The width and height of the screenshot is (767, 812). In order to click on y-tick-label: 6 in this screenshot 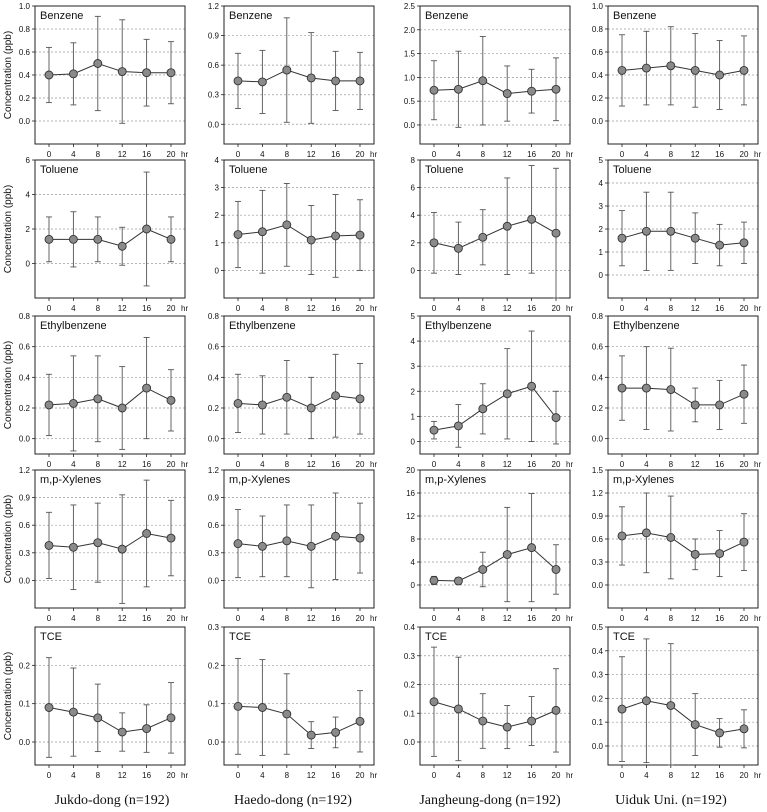, I will do `click(413, 188)`.